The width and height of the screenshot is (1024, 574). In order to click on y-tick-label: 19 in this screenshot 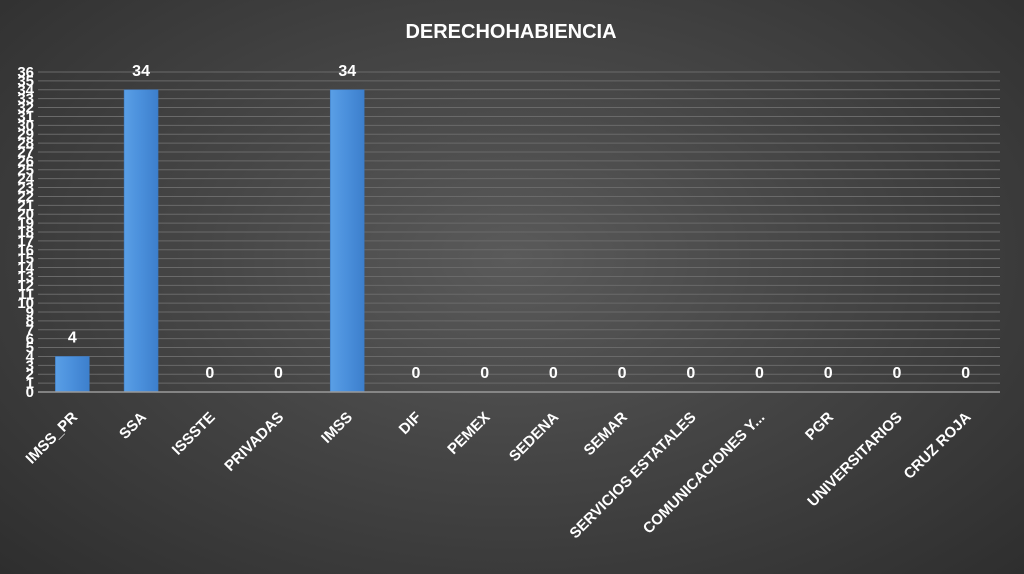, I will do `click(25, 223)`.